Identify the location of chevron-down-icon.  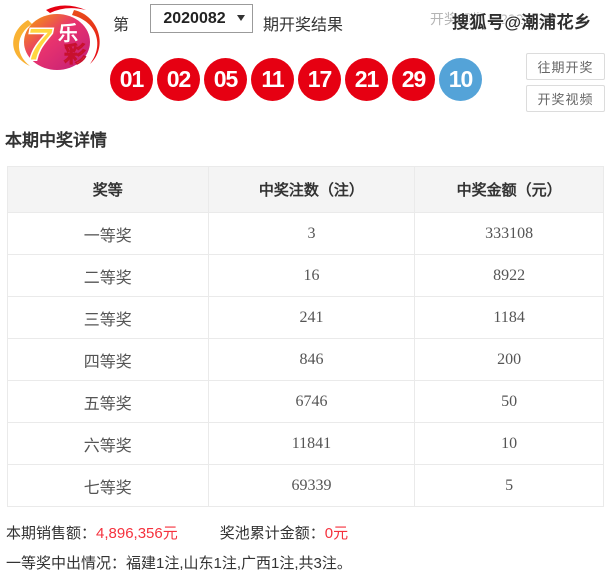
(241, 18).